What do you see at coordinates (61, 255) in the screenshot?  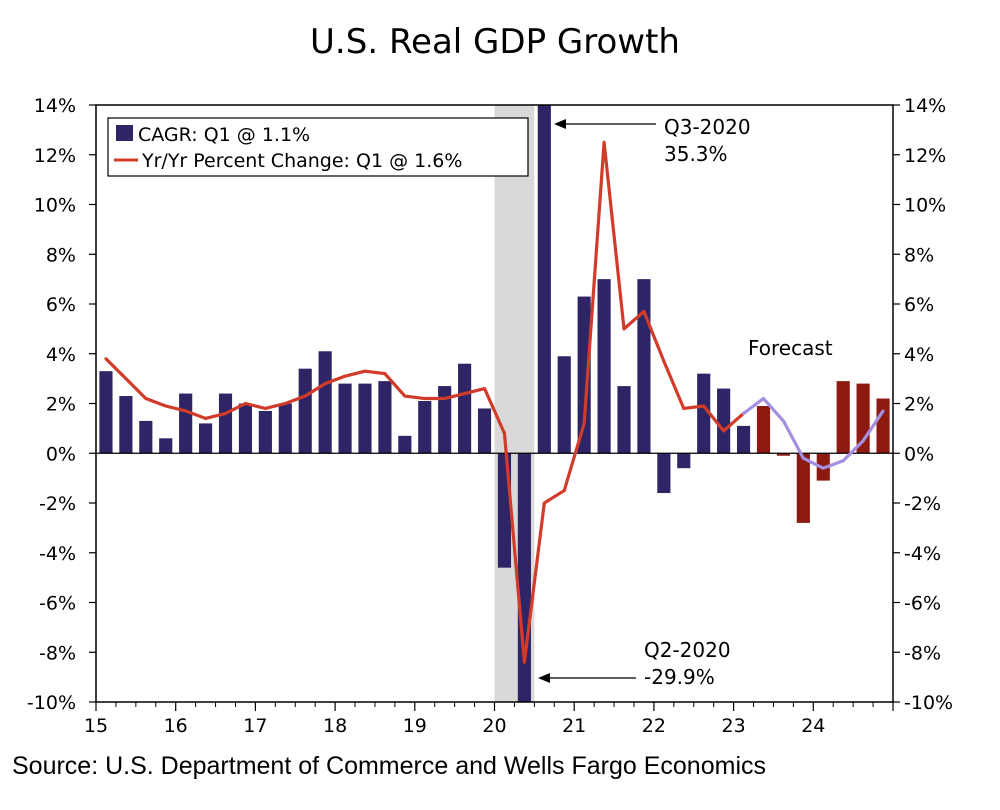 I see `y-tick-label-left: 8%` at bounding box center [61, 255].